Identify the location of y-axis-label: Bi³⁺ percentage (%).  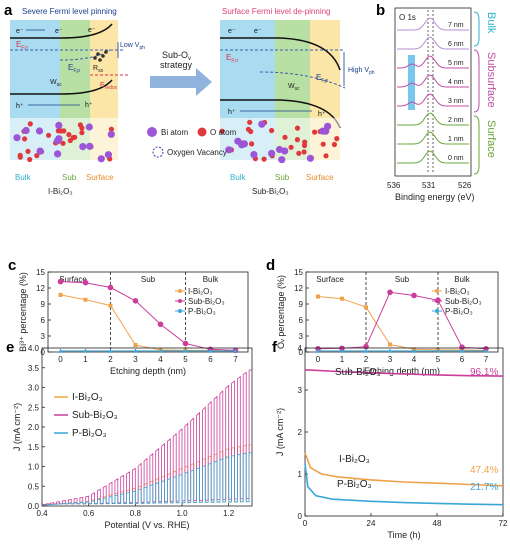
(23, 312).